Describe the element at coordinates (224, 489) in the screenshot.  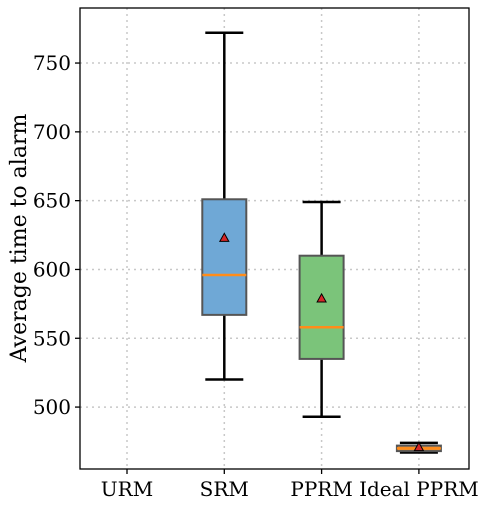
I see `x-tick-label: SRM` at that location.